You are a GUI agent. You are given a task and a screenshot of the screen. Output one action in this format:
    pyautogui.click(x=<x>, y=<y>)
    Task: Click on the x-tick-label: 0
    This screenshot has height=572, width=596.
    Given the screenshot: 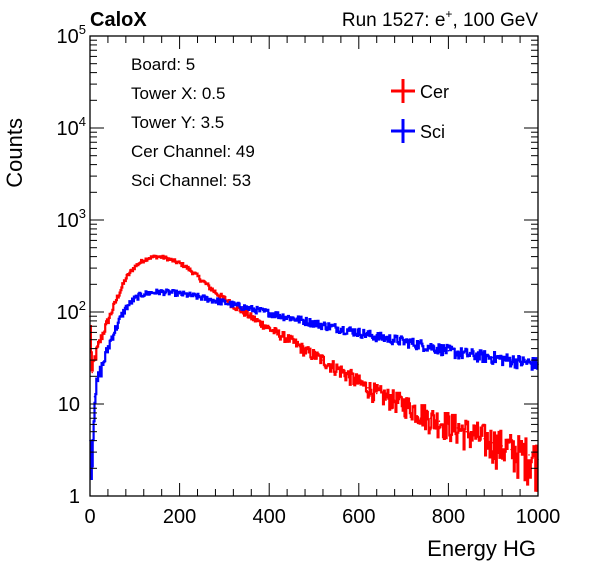 What is the action you would take?
    pyautogui.click(x=89, y=517)
    